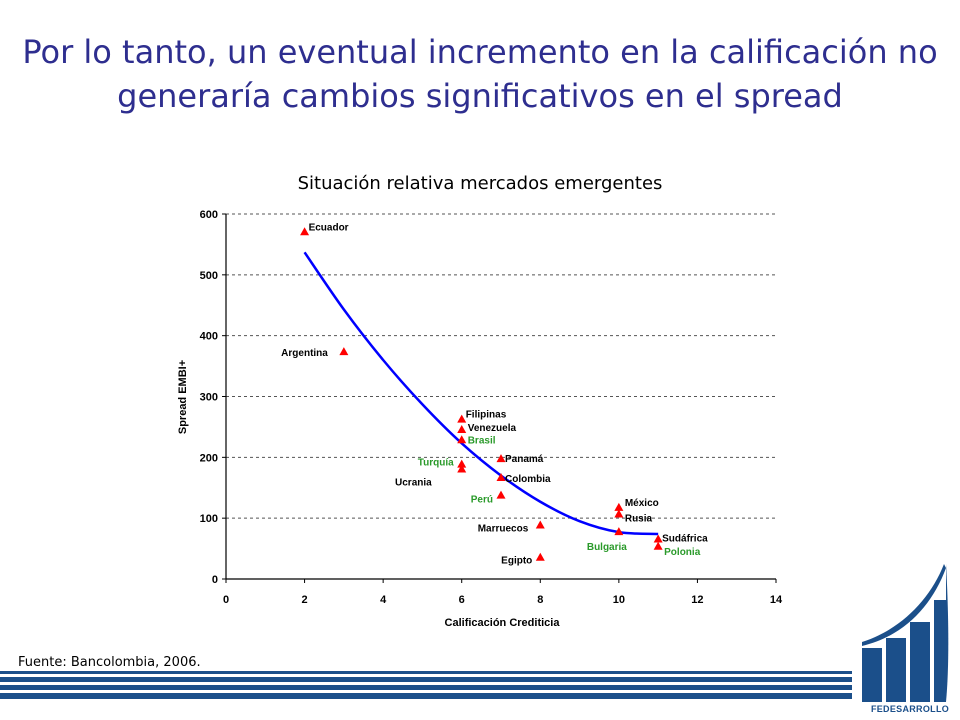 The image size is (960, 720). Describe the element at coordinates (462, 600) in the screenshot. I see `x-tick-label: 6` at that location.